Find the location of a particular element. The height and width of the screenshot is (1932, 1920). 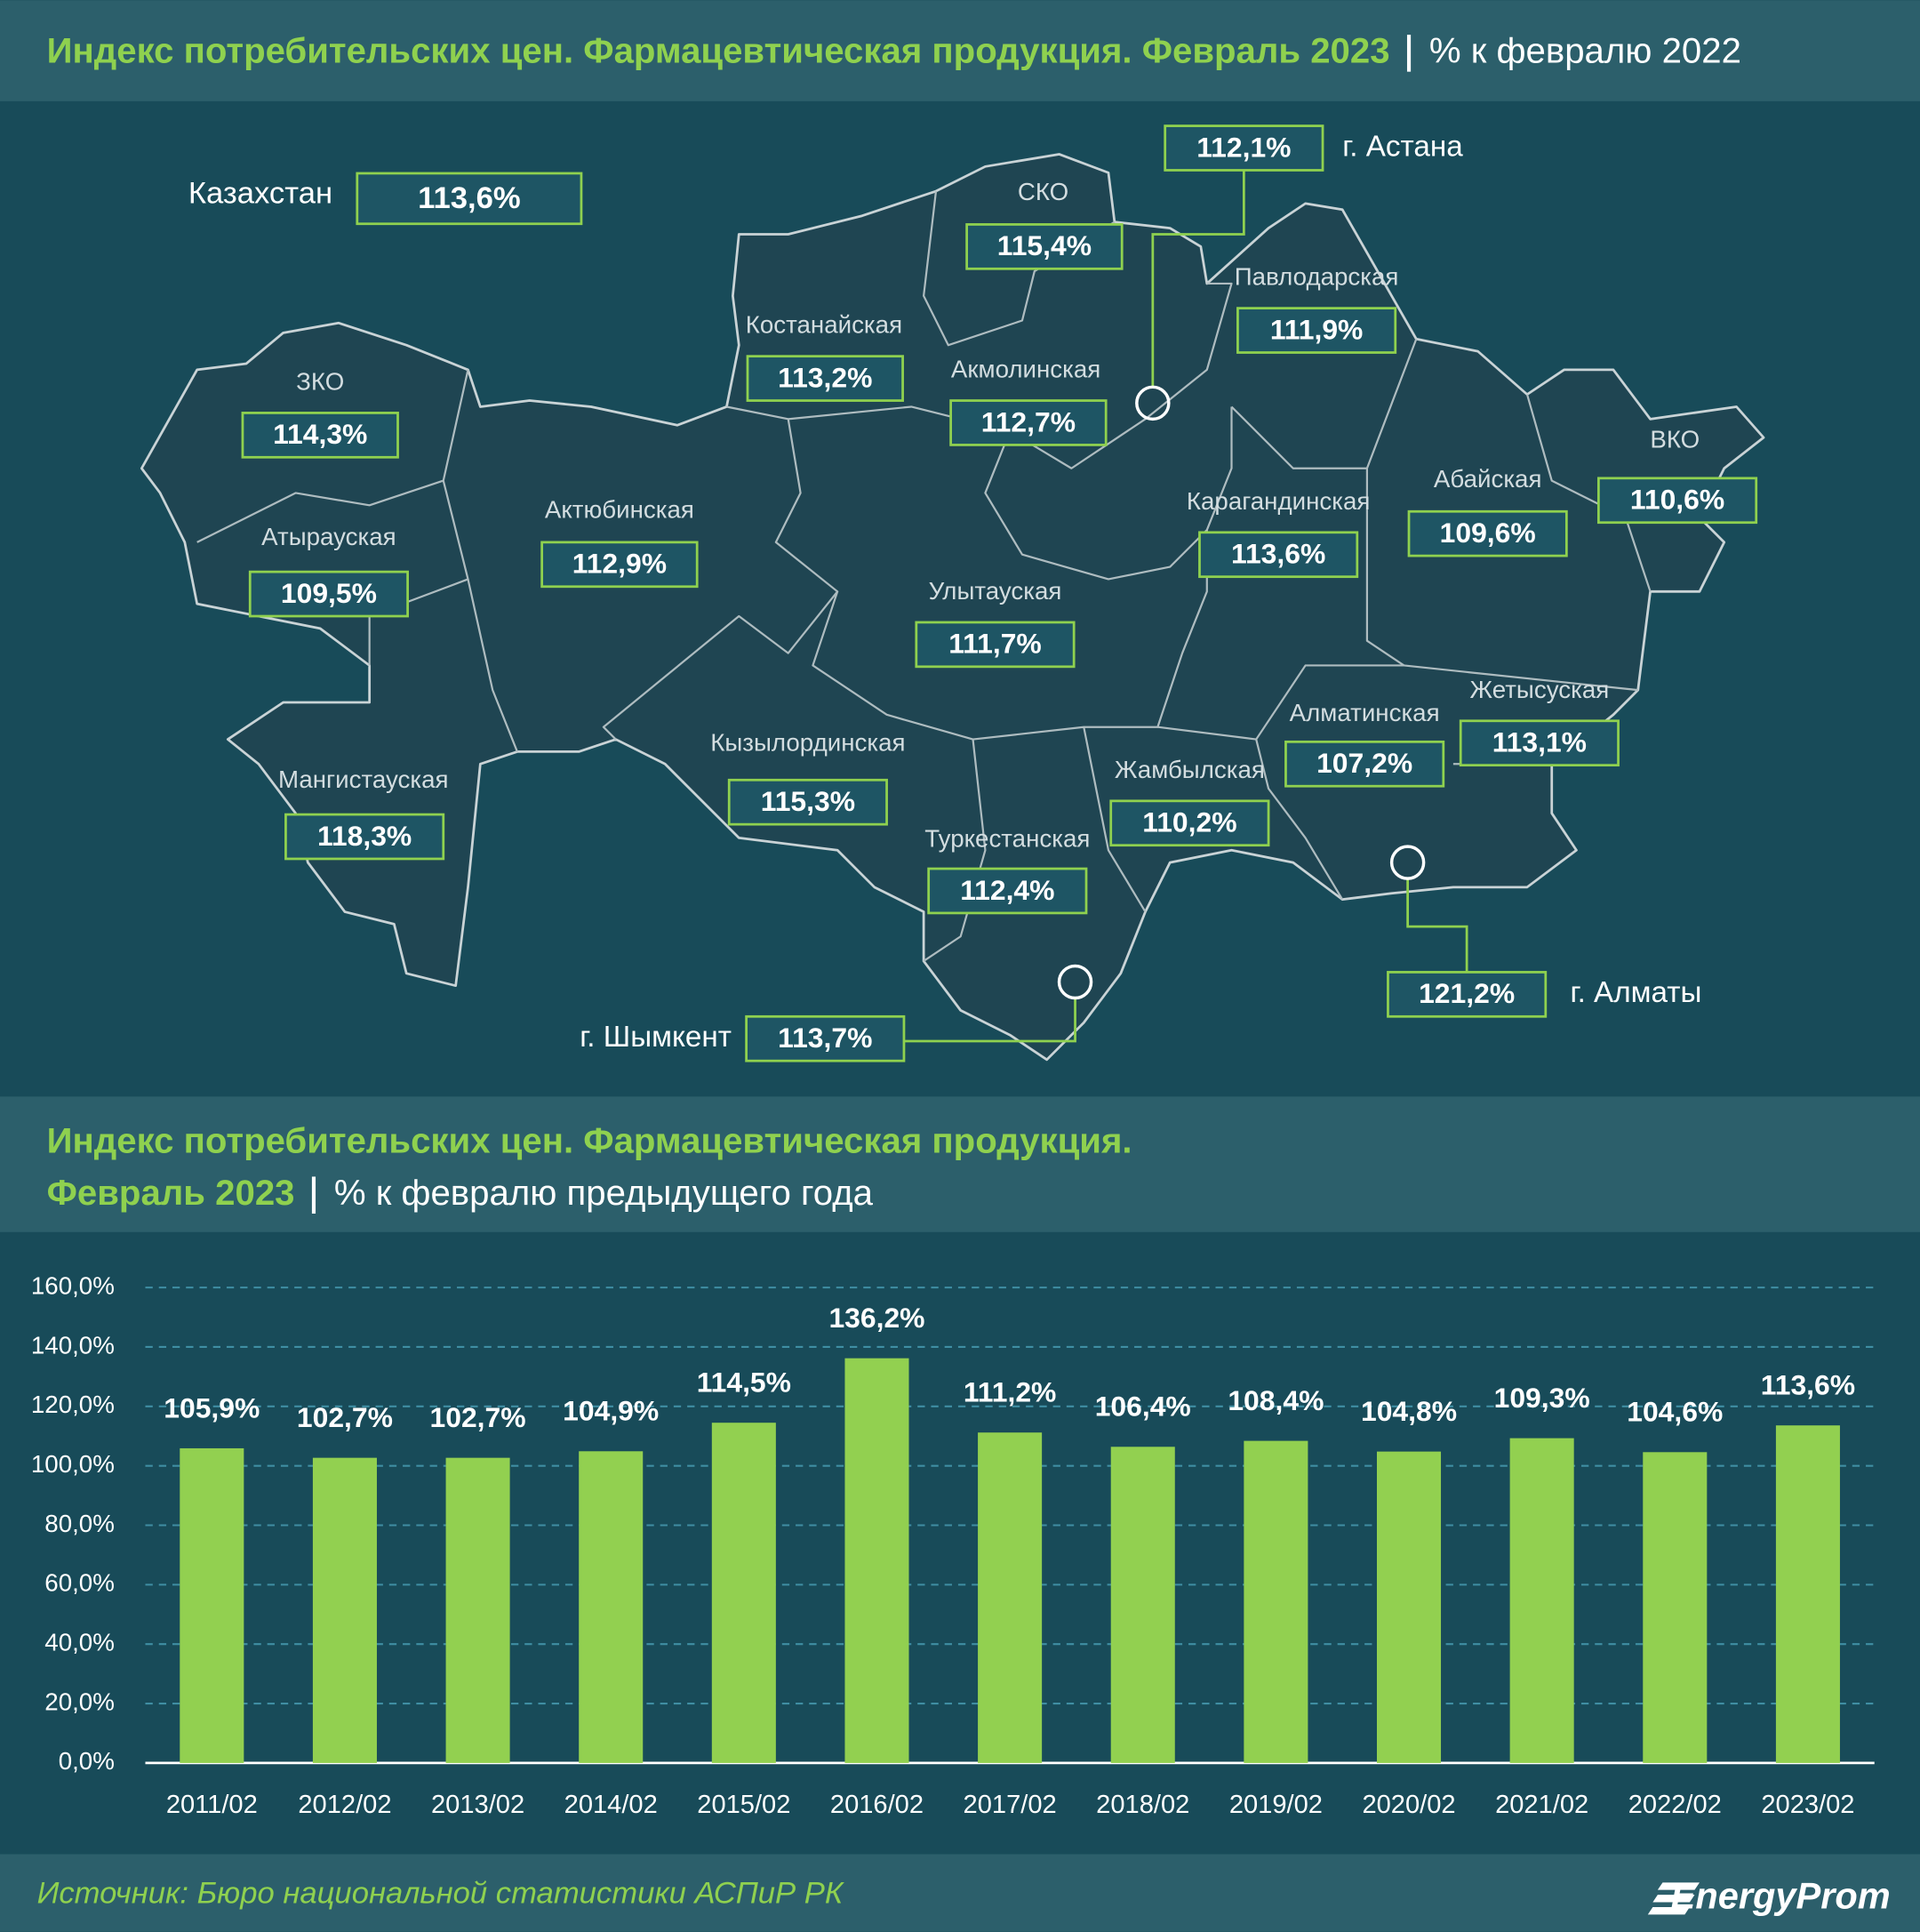

region-name: Алматинская is located at coordinates (1365, 713).